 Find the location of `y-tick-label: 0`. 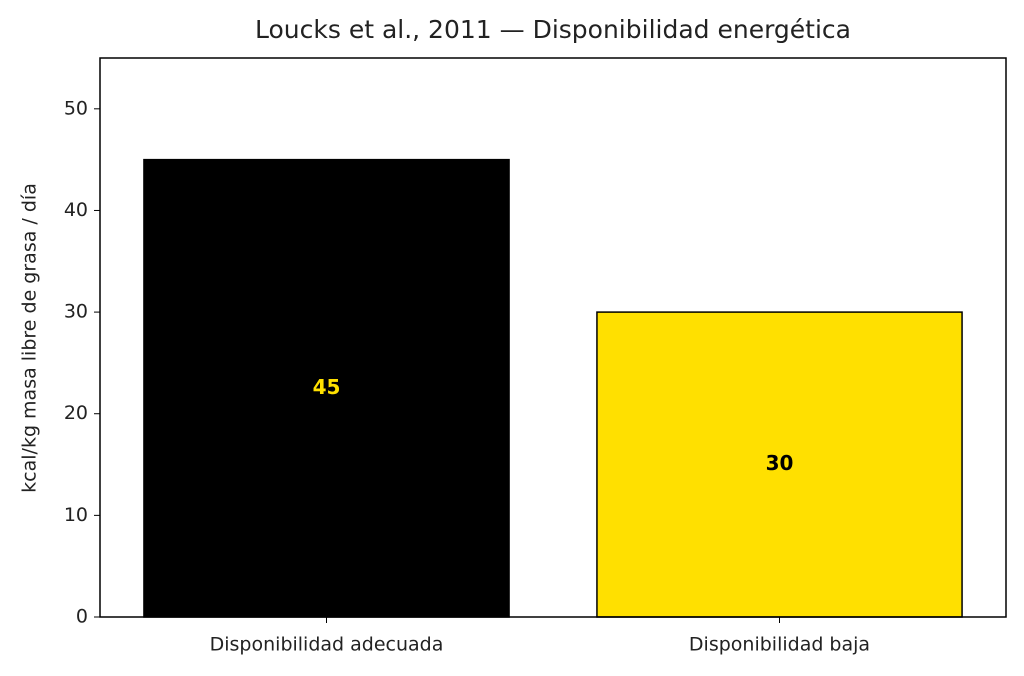

y-tick-label: 0 is located at coordinates (82, 617).